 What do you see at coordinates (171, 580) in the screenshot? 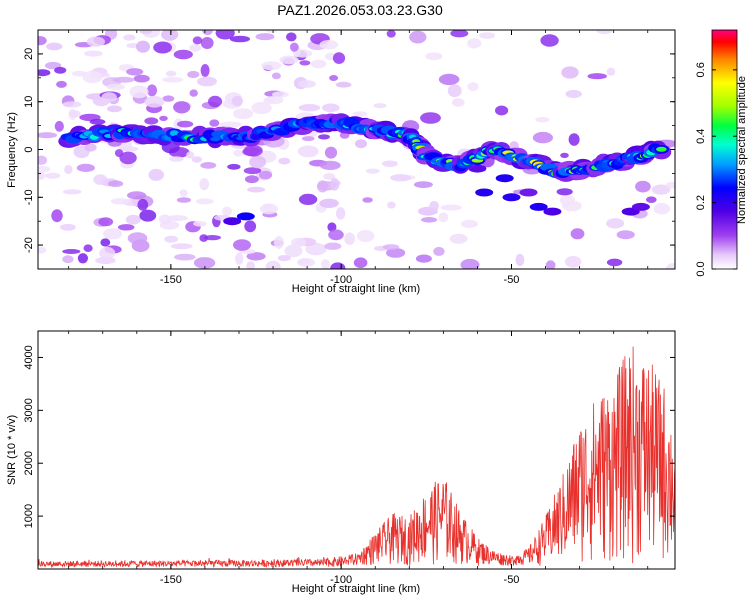
I see `x-tick-label: -150` at bounding box center [171, 580].